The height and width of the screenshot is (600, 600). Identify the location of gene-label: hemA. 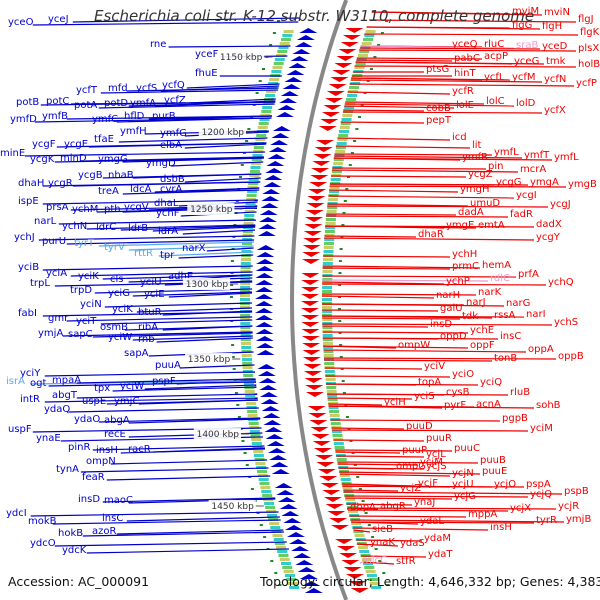
(496, 265).